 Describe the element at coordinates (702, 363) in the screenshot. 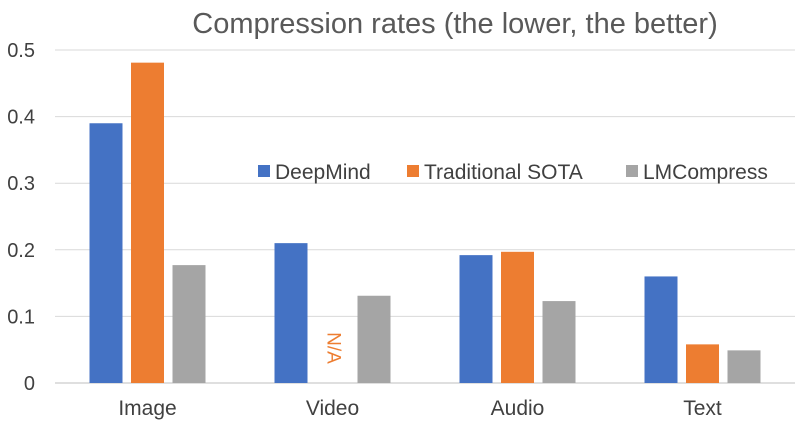

I see `bar-traditional-sota-text` at that location.